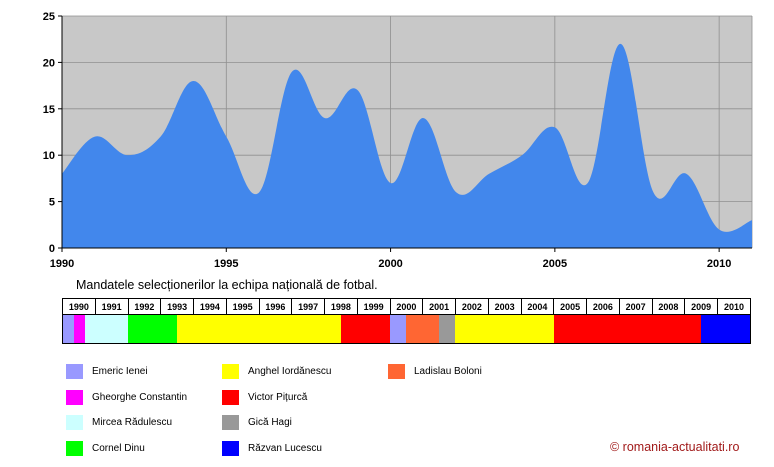  I want to click on coach-bar-cell, so click(406, 329).